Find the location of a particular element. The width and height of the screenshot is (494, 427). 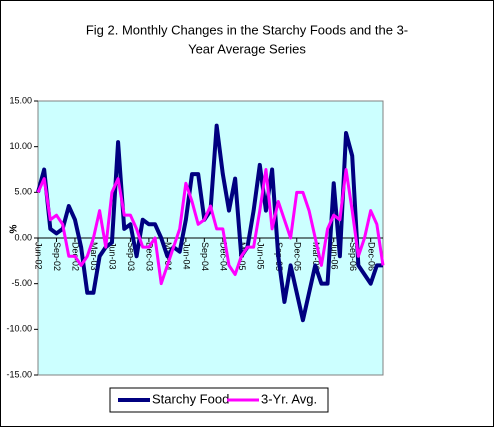

y-tick-label: -15.00 is located at coordinates (19, 374).